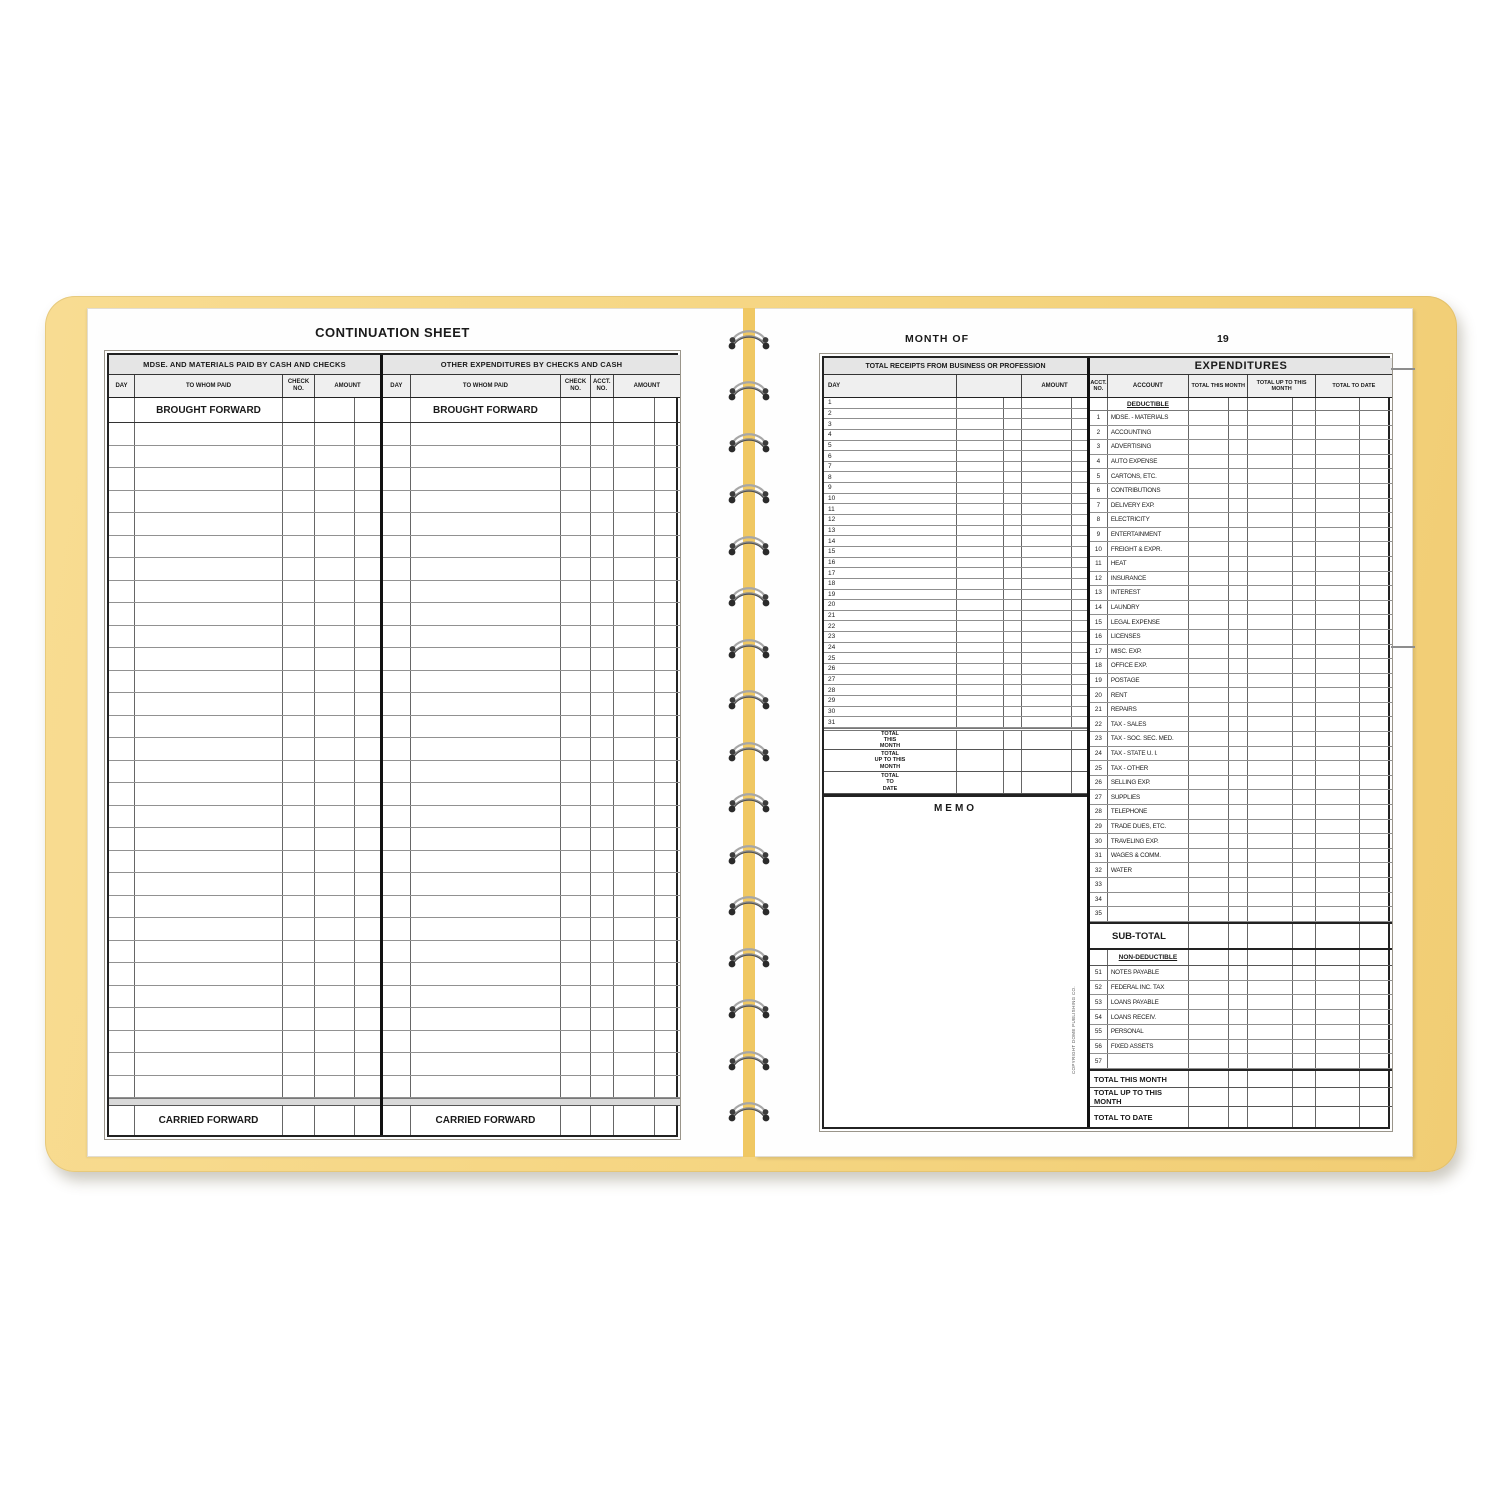 This screenshot has height=1500, width=1500. Describe the element at coordinates (1149, 1061) in the screenshot. I see `account-name` at that location.